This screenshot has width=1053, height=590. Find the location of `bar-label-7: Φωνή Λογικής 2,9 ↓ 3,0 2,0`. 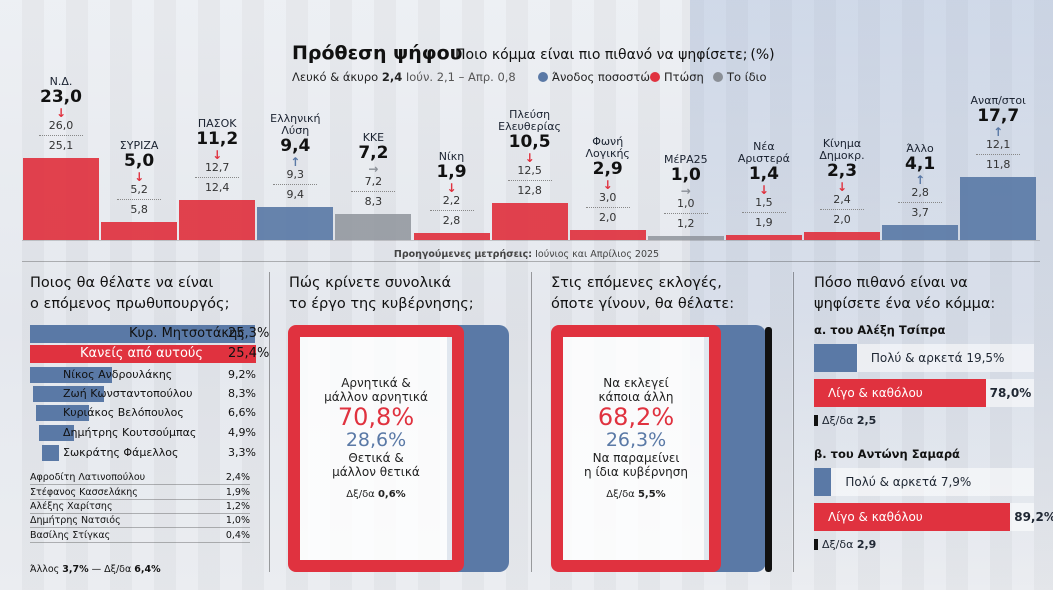

bar-label-7: Φωνή Λογικής 2,9 ↓ 3,0 2,0 is located at coordinates (608, 179).